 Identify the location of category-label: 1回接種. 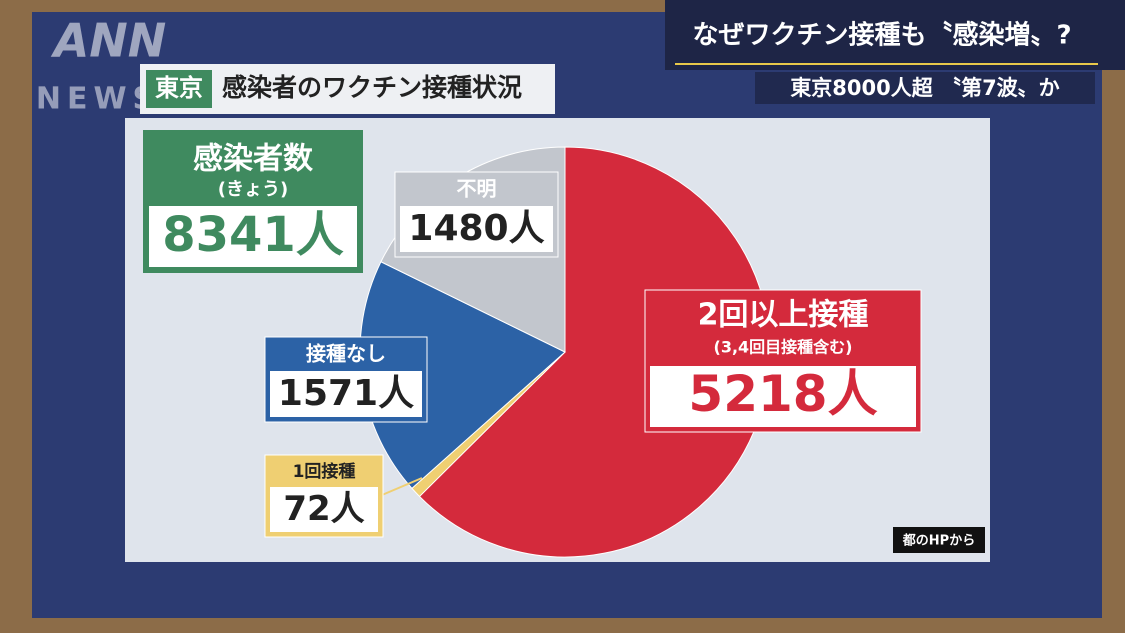
(324, 471).